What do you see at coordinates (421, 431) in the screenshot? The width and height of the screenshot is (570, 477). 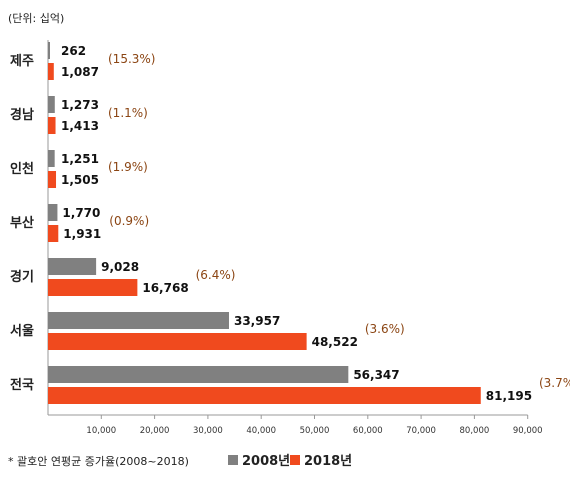 I see `x-tick-label: 70,000` at bounding box center [421, 431].